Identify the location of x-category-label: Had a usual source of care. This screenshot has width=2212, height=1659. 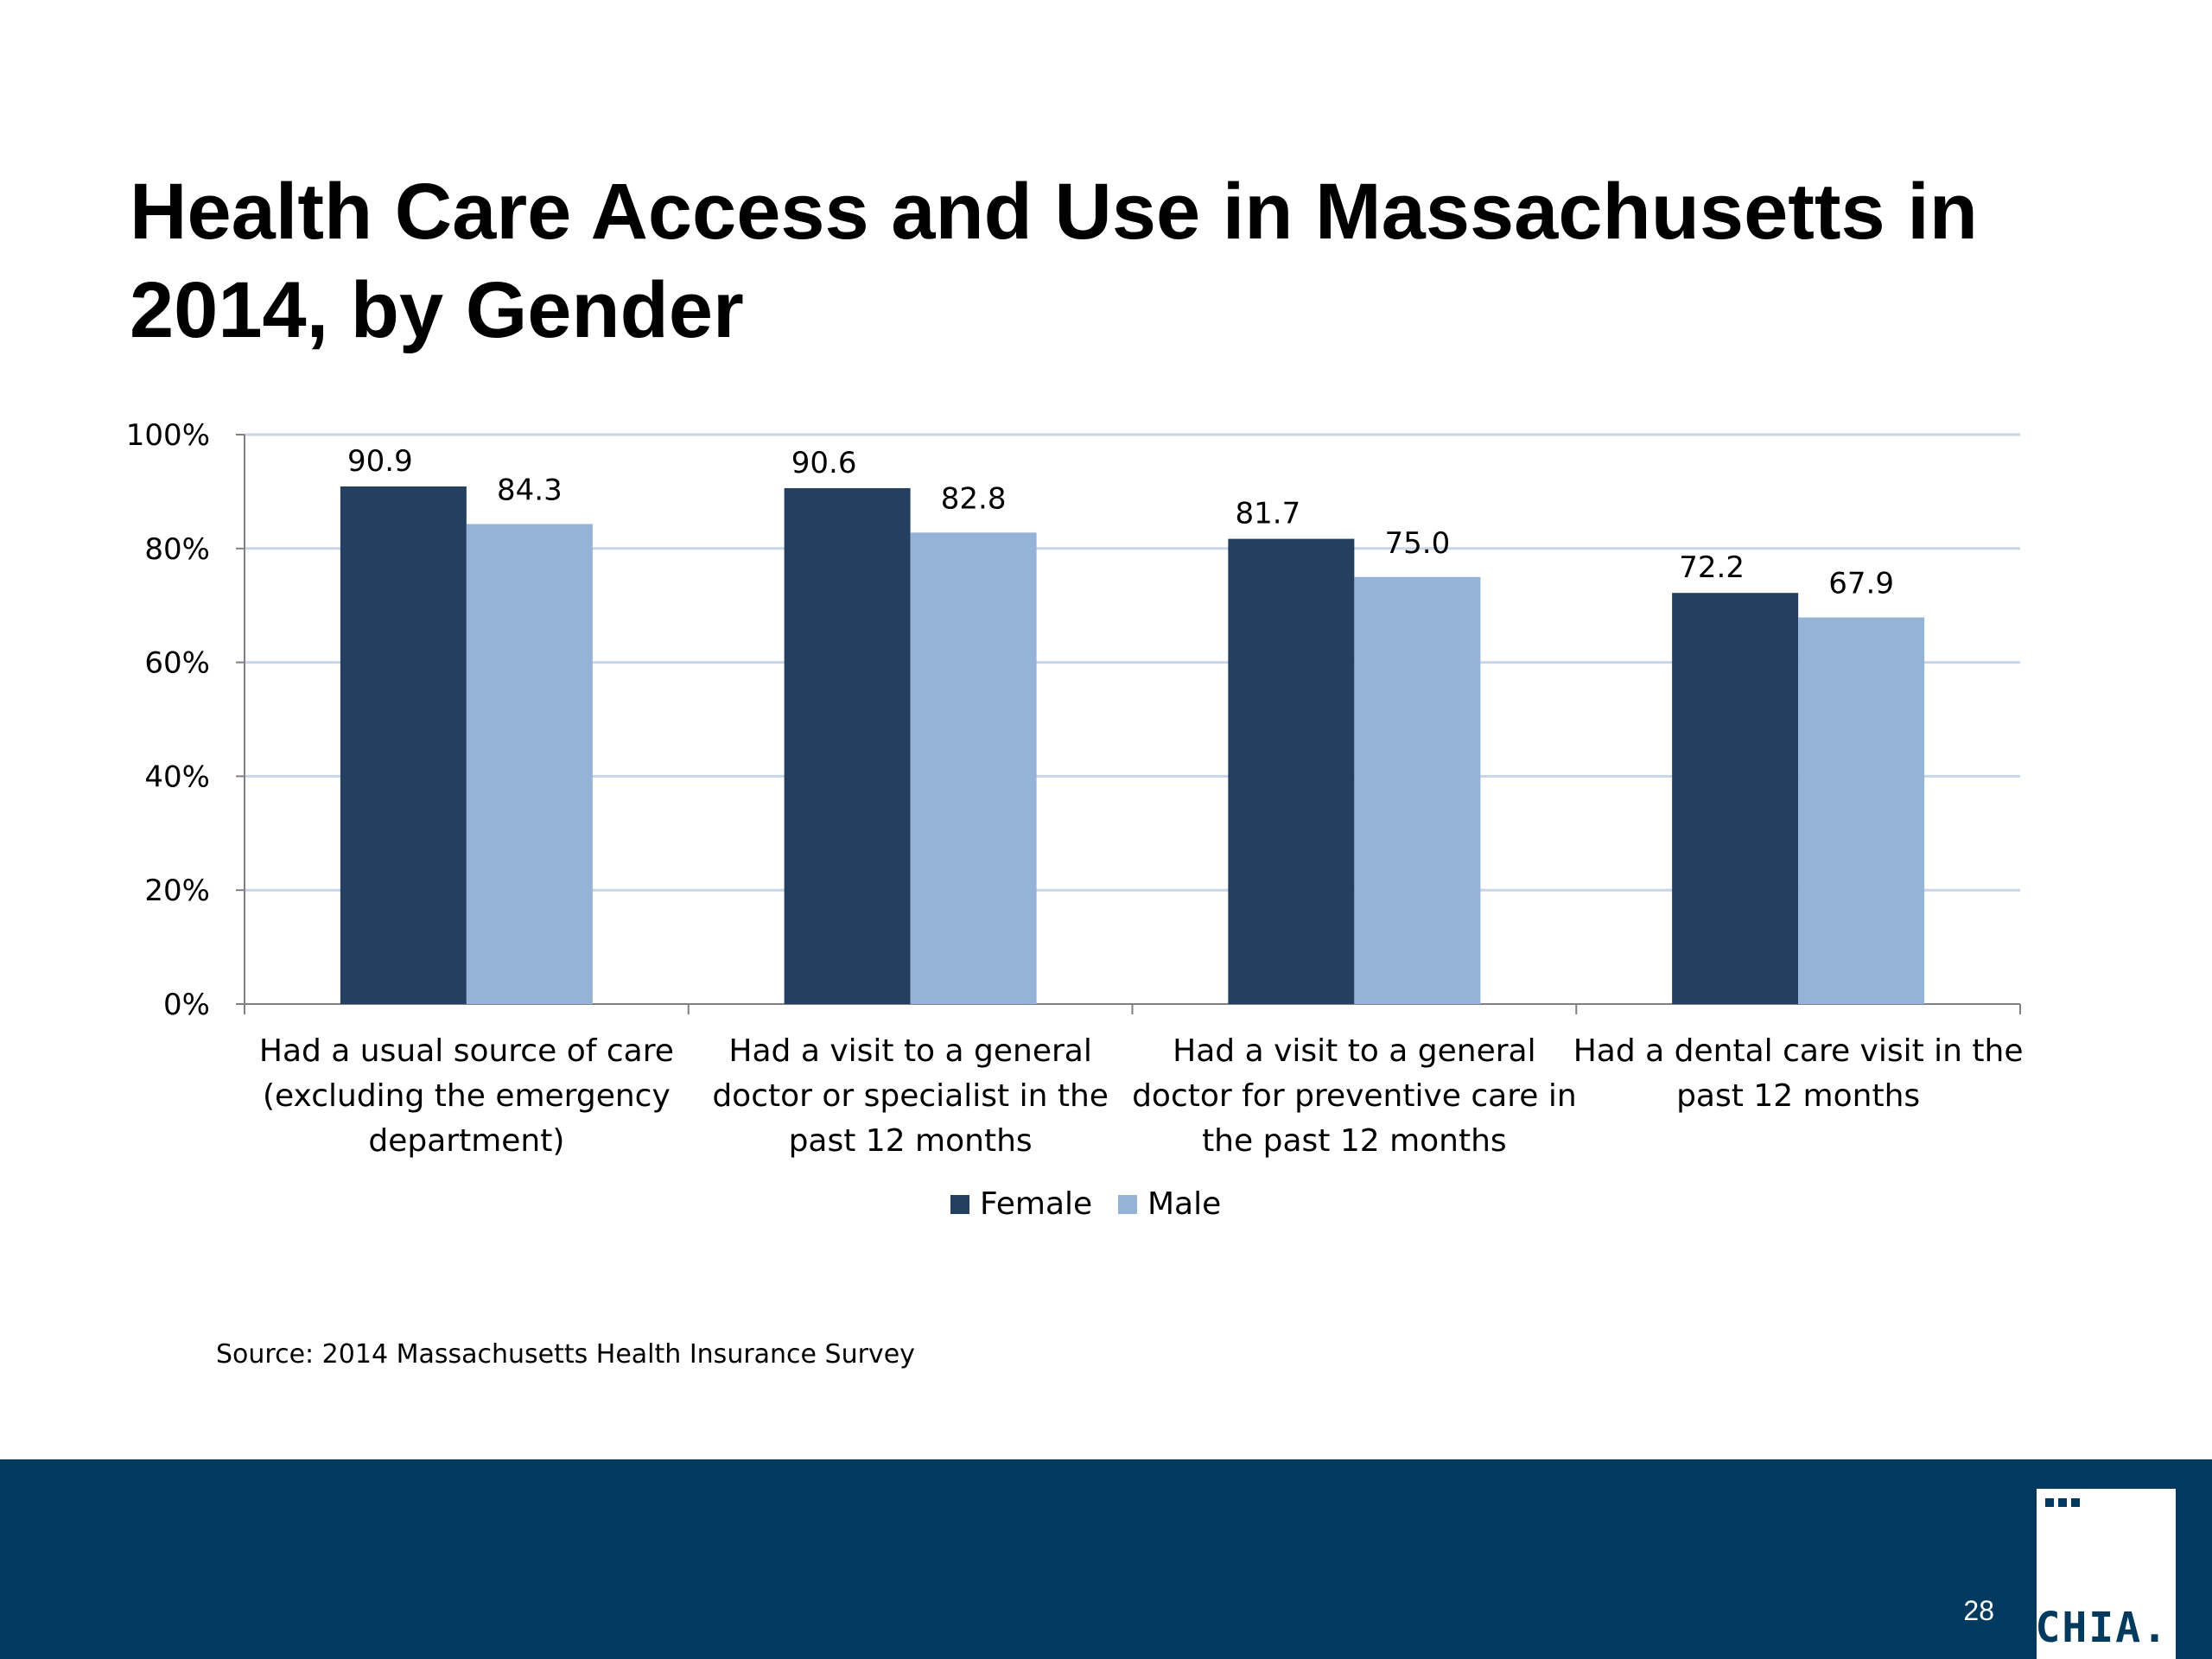
(466, 1051).